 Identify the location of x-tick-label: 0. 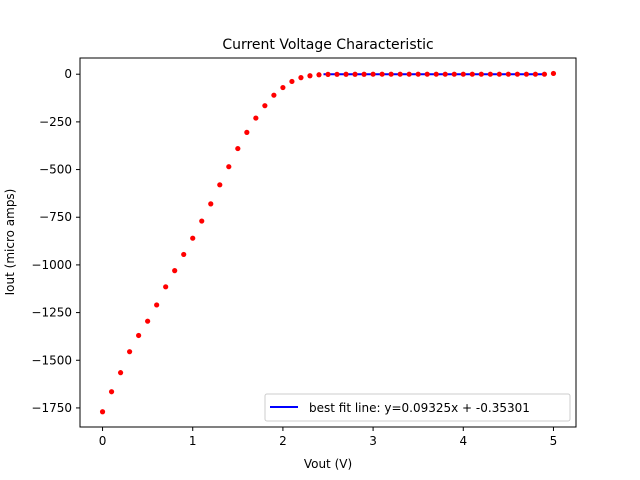
(103, 441).